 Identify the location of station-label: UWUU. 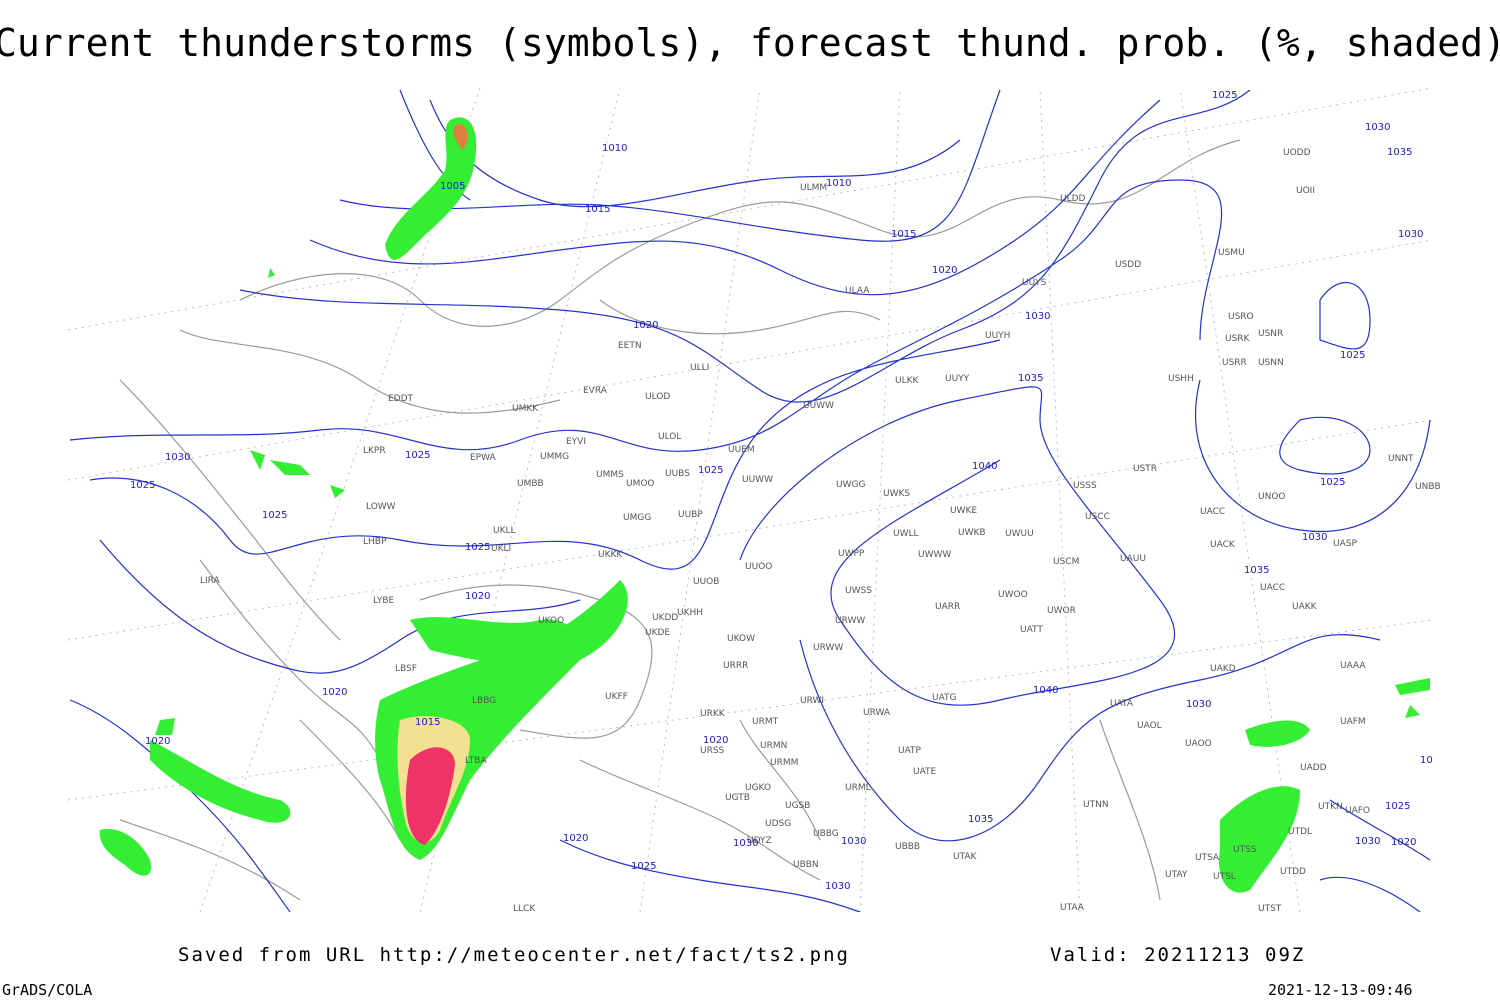
(1019, 534).